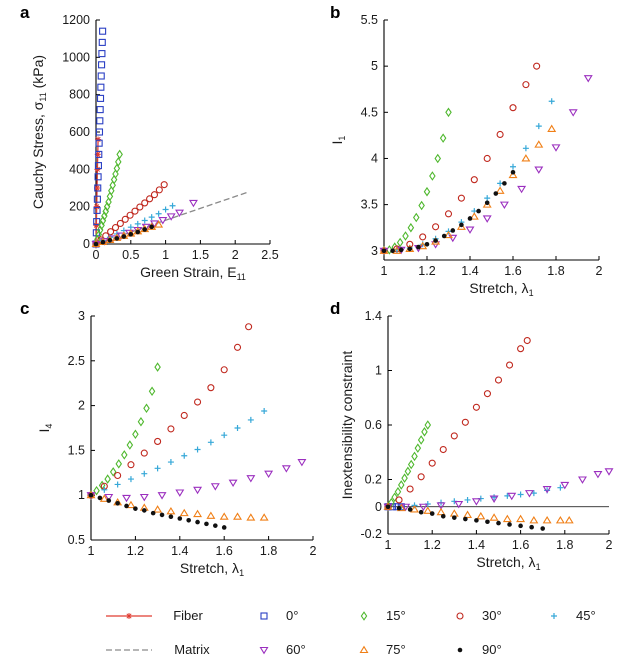  I want to click on y-tick-label: 1000, so click(76, 57).